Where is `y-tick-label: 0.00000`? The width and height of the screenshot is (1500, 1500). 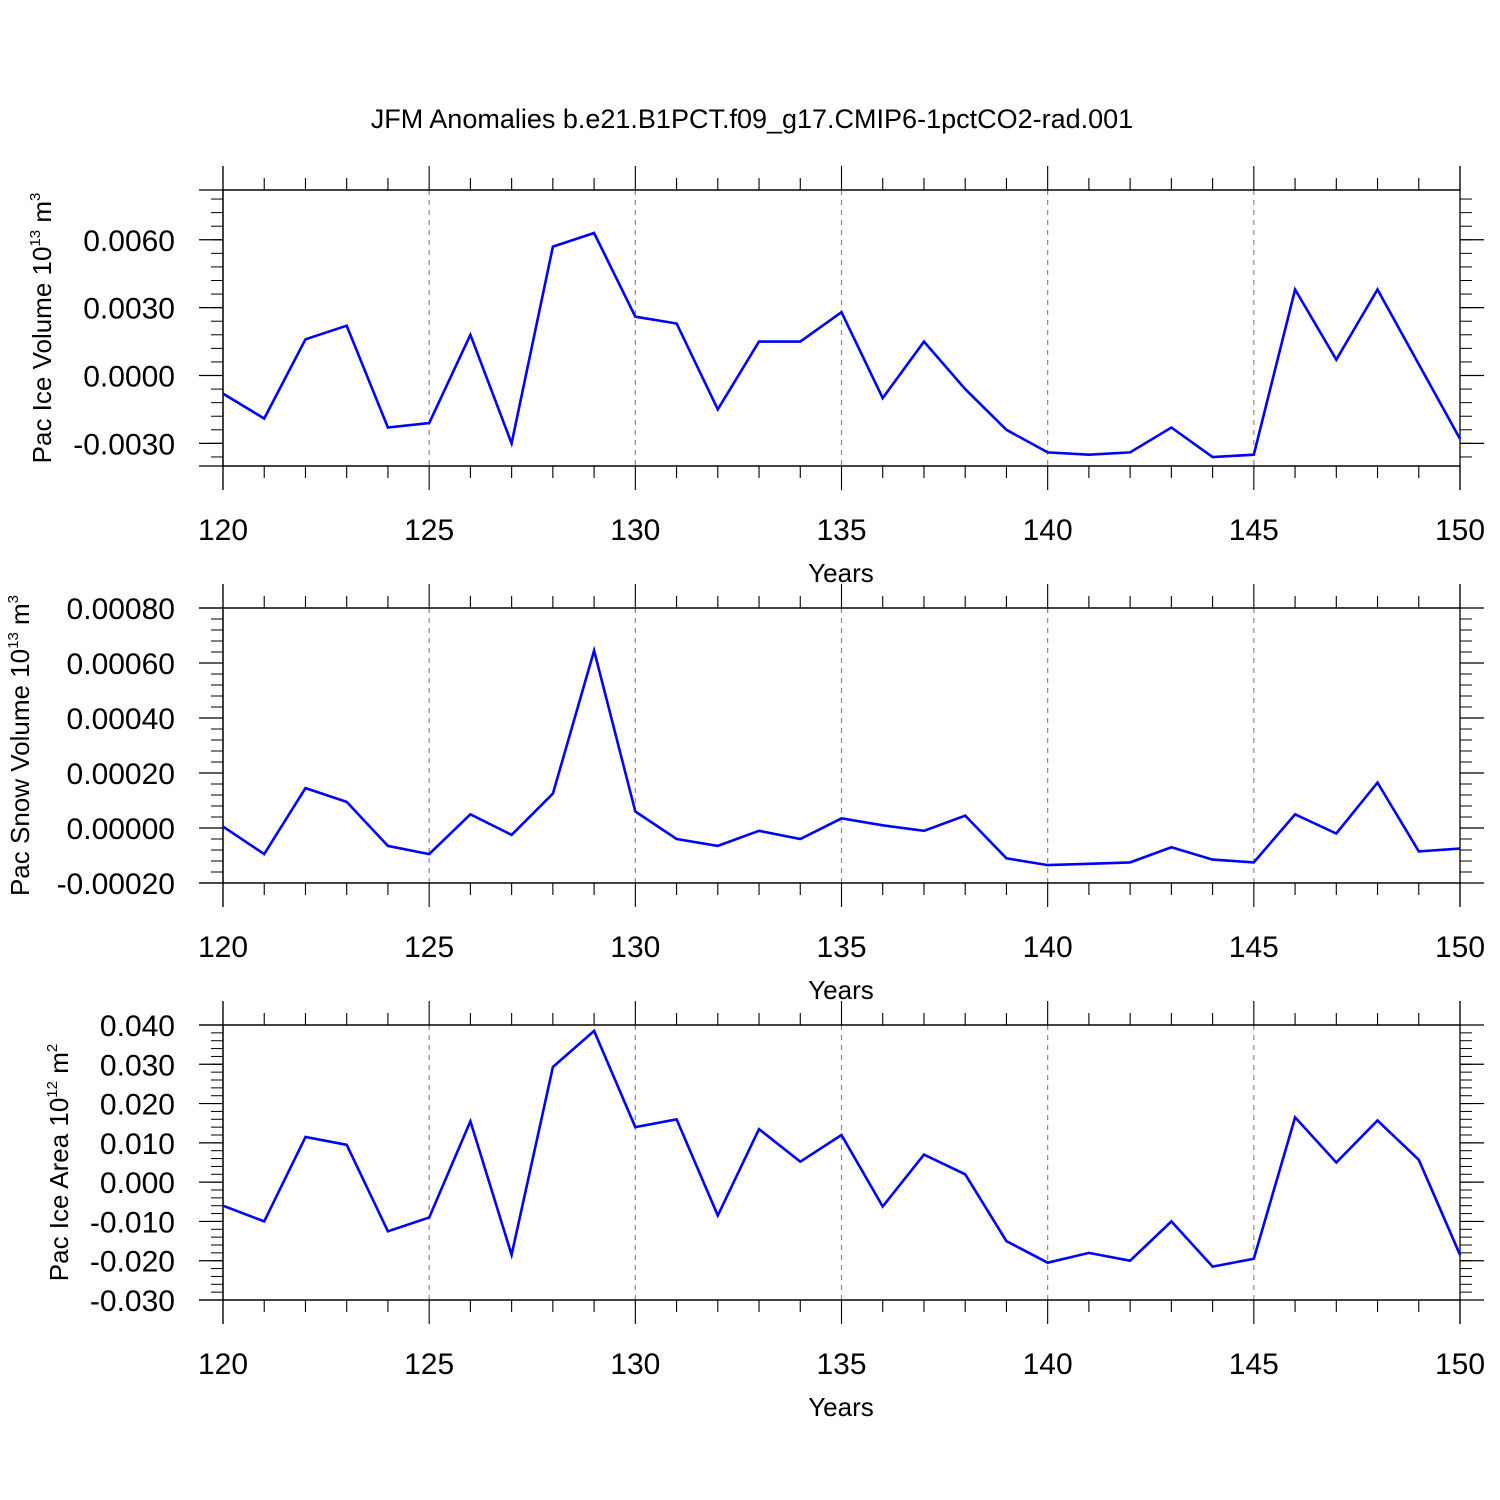
y-tick-label: 0.00000 is located at coordinates (121, 829).